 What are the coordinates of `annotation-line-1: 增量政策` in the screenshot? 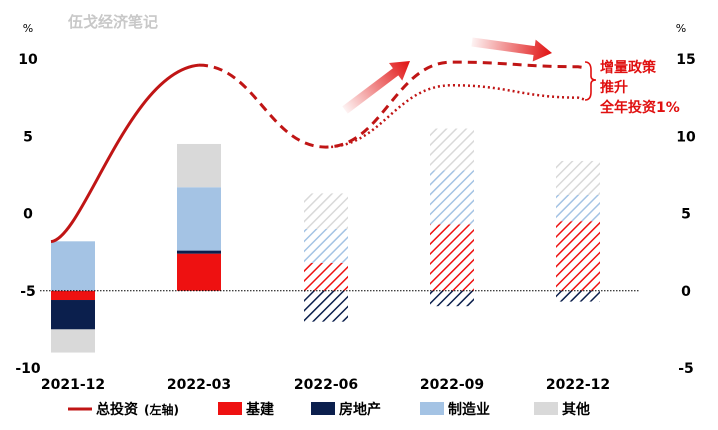 It's located at (628, 67).